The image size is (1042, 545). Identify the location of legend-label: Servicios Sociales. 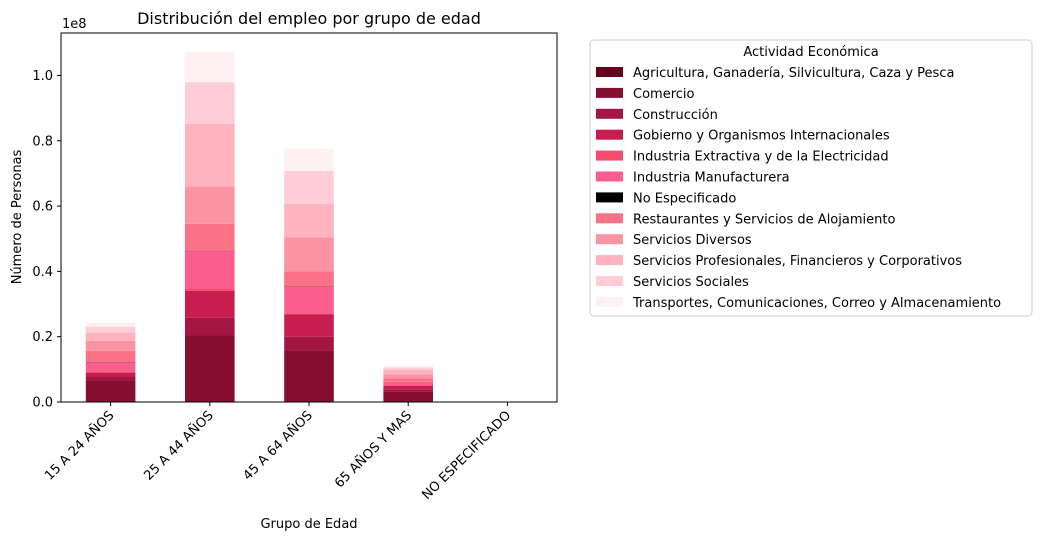
(691, 282).